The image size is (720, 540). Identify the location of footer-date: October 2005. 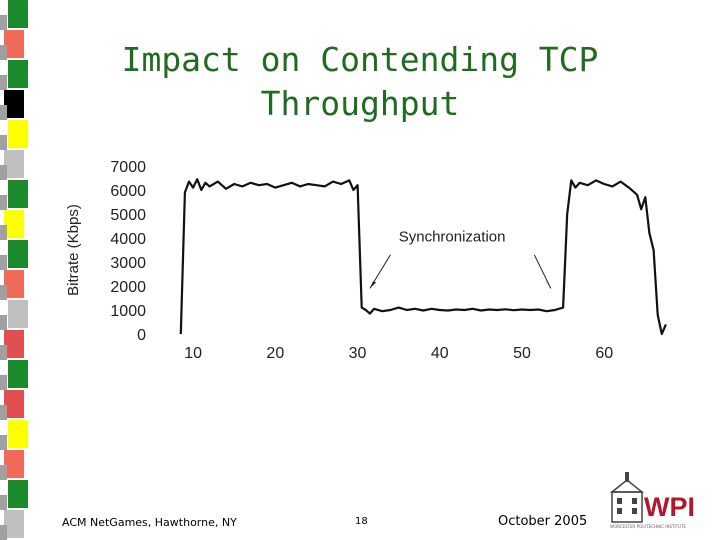
(543, 521).